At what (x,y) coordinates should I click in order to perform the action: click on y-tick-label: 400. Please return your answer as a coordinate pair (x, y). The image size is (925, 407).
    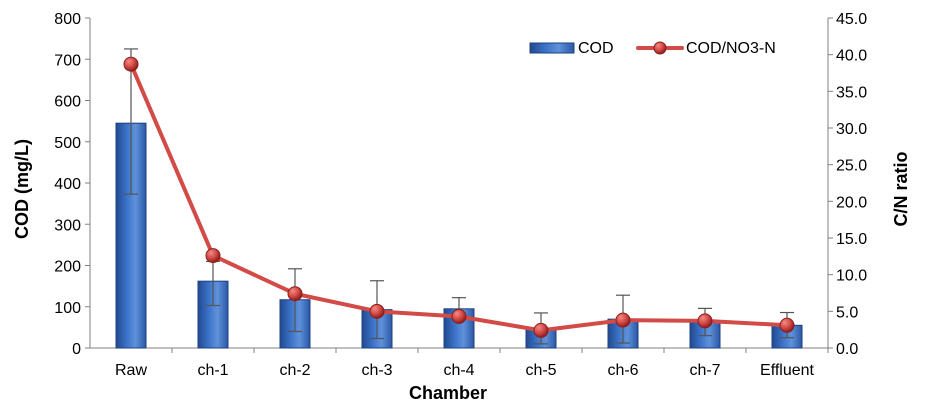
    Looking at the image, I should click on (67, 184).